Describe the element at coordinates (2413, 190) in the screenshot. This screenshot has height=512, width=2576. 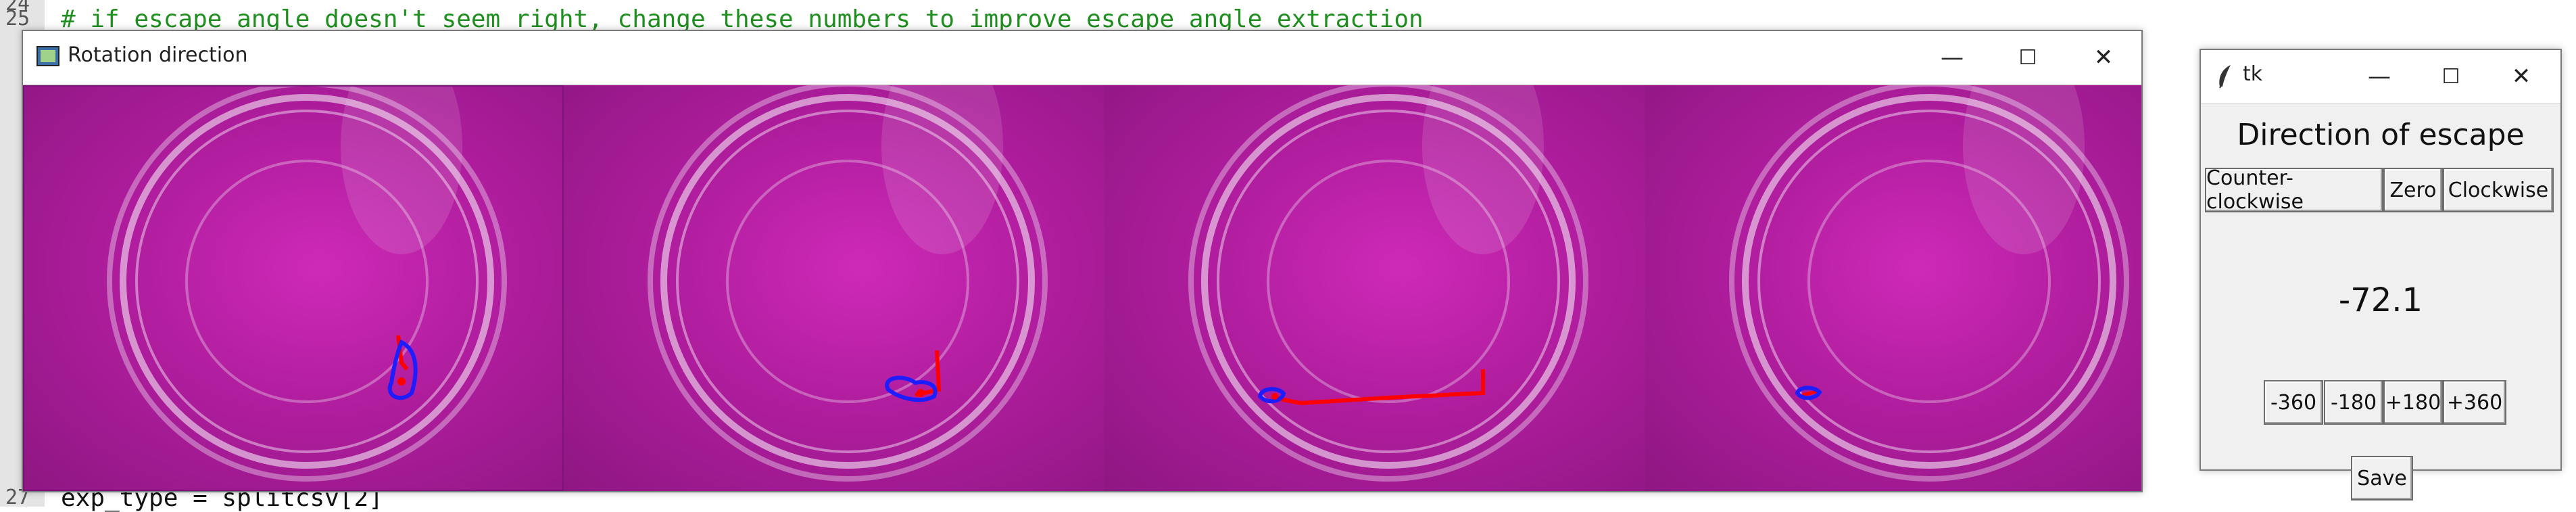
I see `zero-button: Zero` at that location.